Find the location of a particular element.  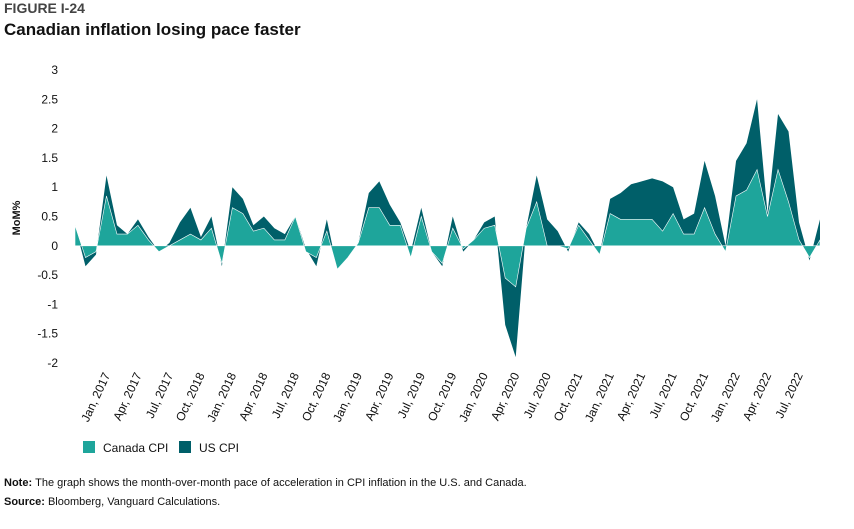

legend-label: Canada CPI is located at coordinates (135, 448).